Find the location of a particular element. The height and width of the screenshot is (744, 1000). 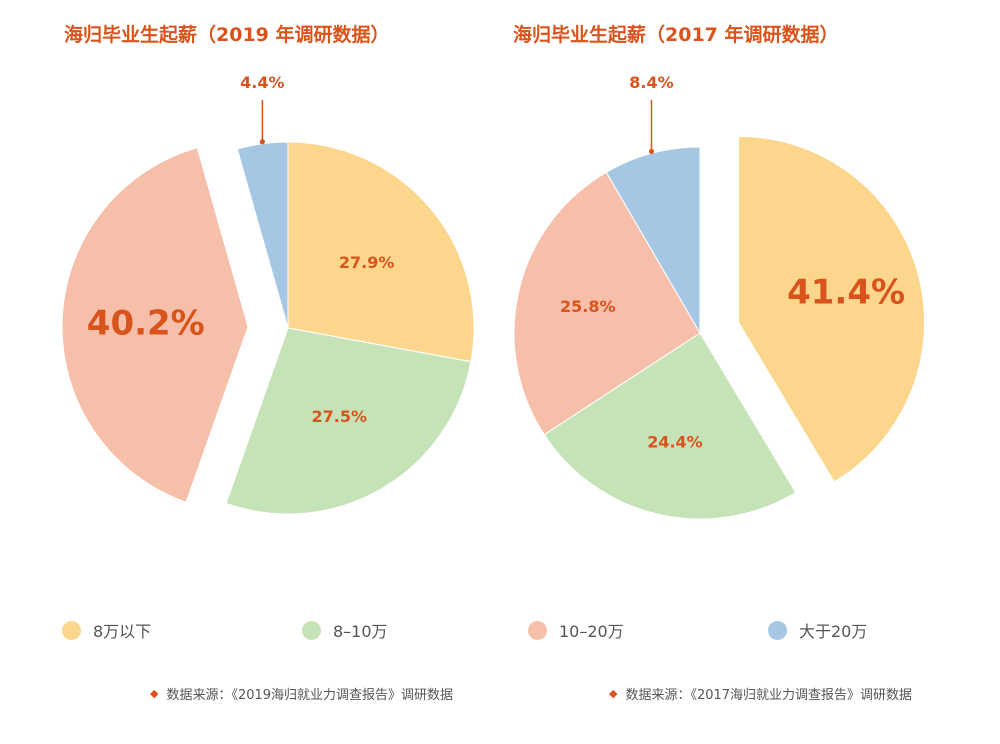

legend-item-under-8w: 8万以下 is located at coordinates (106, 630).